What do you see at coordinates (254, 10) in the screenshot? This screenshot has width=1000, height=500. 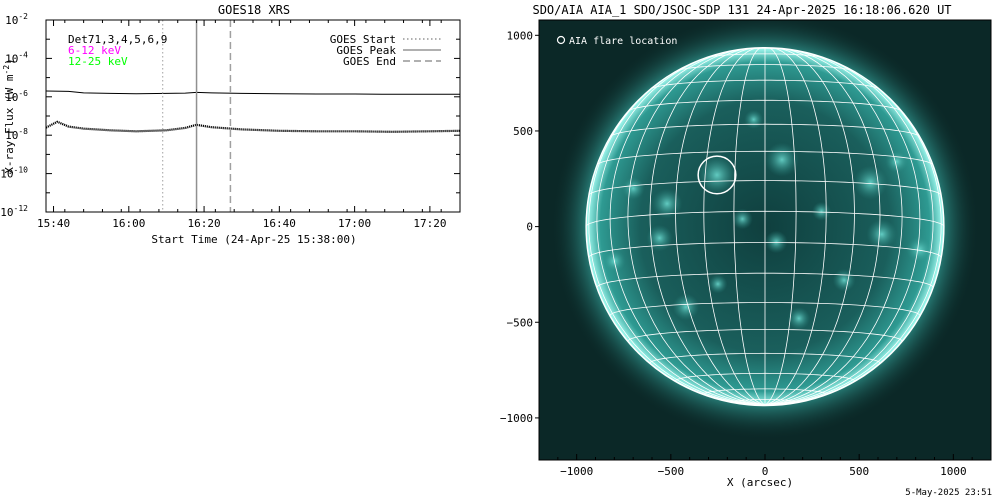 I see `chart-title: GOES18 XRS` at bounding box center [254, 10].